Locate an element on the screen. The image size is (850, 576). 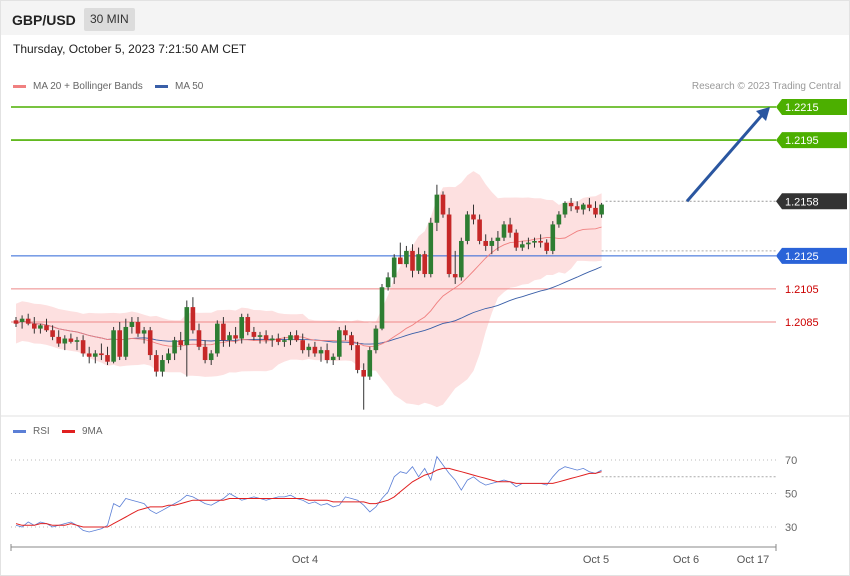
datetime-stamp: Thursday, October 5, 2023 7:21:50 AM CET is located at coordinates (130, 49).